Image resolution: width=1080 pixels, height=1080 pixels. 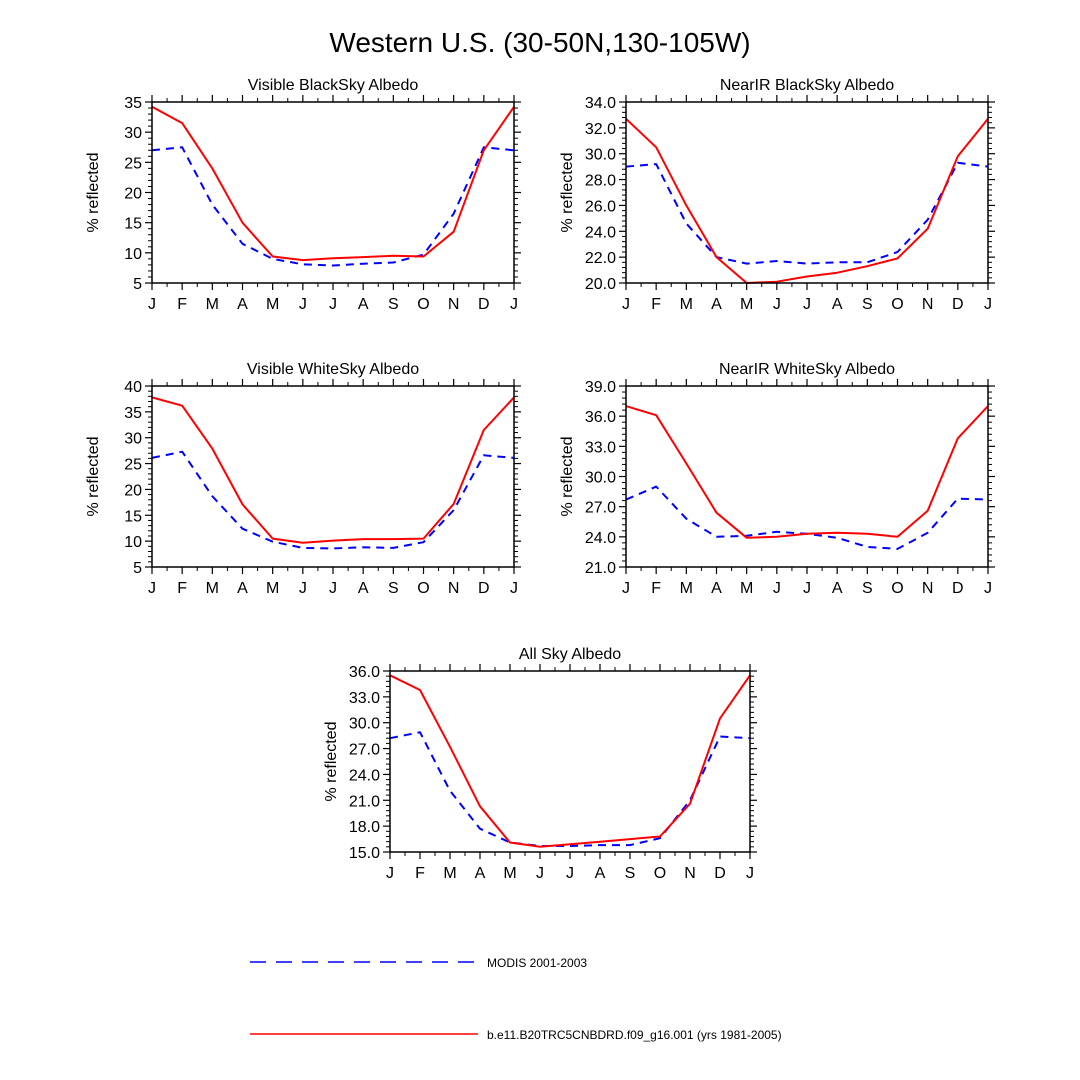 What do you see at coordinates (600, 103) in the screenshot?
I see `y-tick-label: 34.0` at bounding box center [600, 103].